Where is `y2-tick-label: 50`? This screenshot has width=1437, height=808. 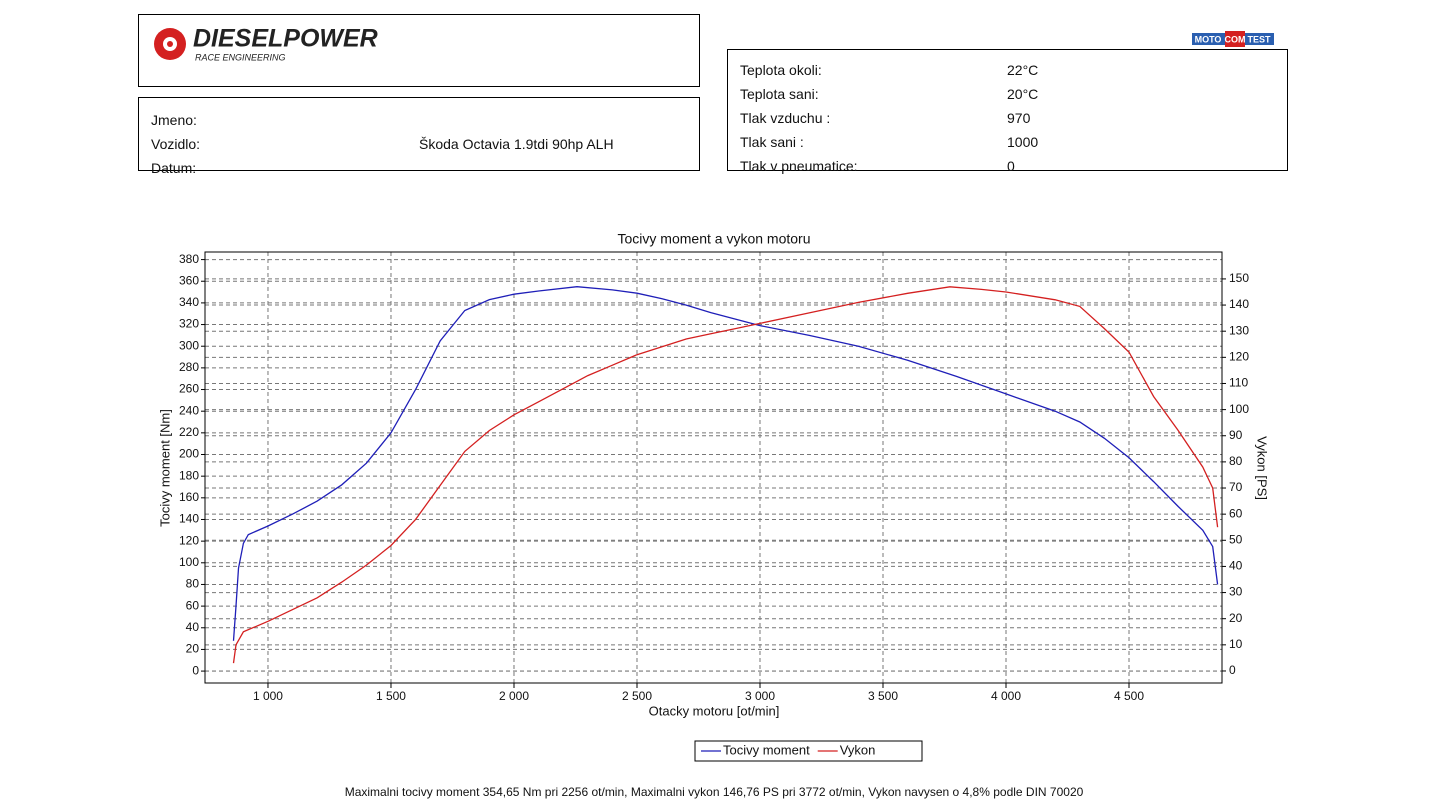 y2-tick-label: 50 is located at coordinates (1236, 539).